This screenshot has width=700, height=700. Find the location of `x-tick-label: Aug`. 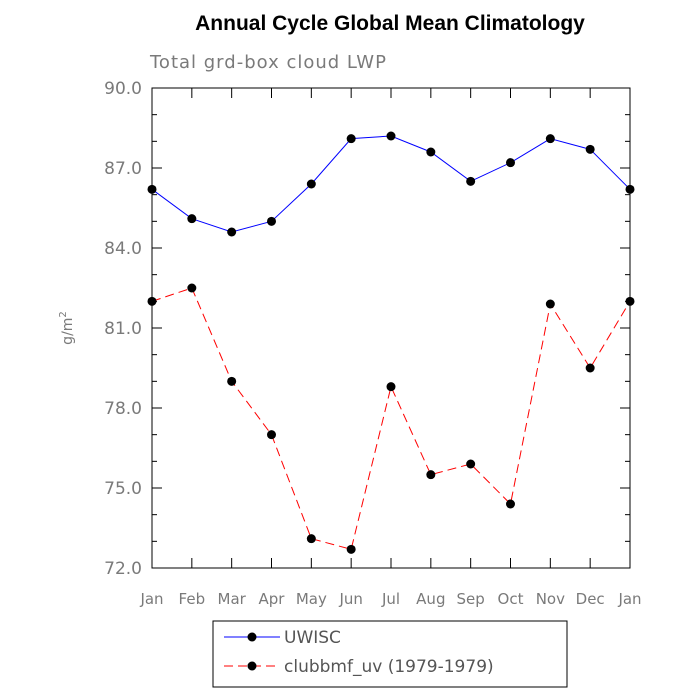

x-tick-label: Aug is located at coordinates (430, 599).